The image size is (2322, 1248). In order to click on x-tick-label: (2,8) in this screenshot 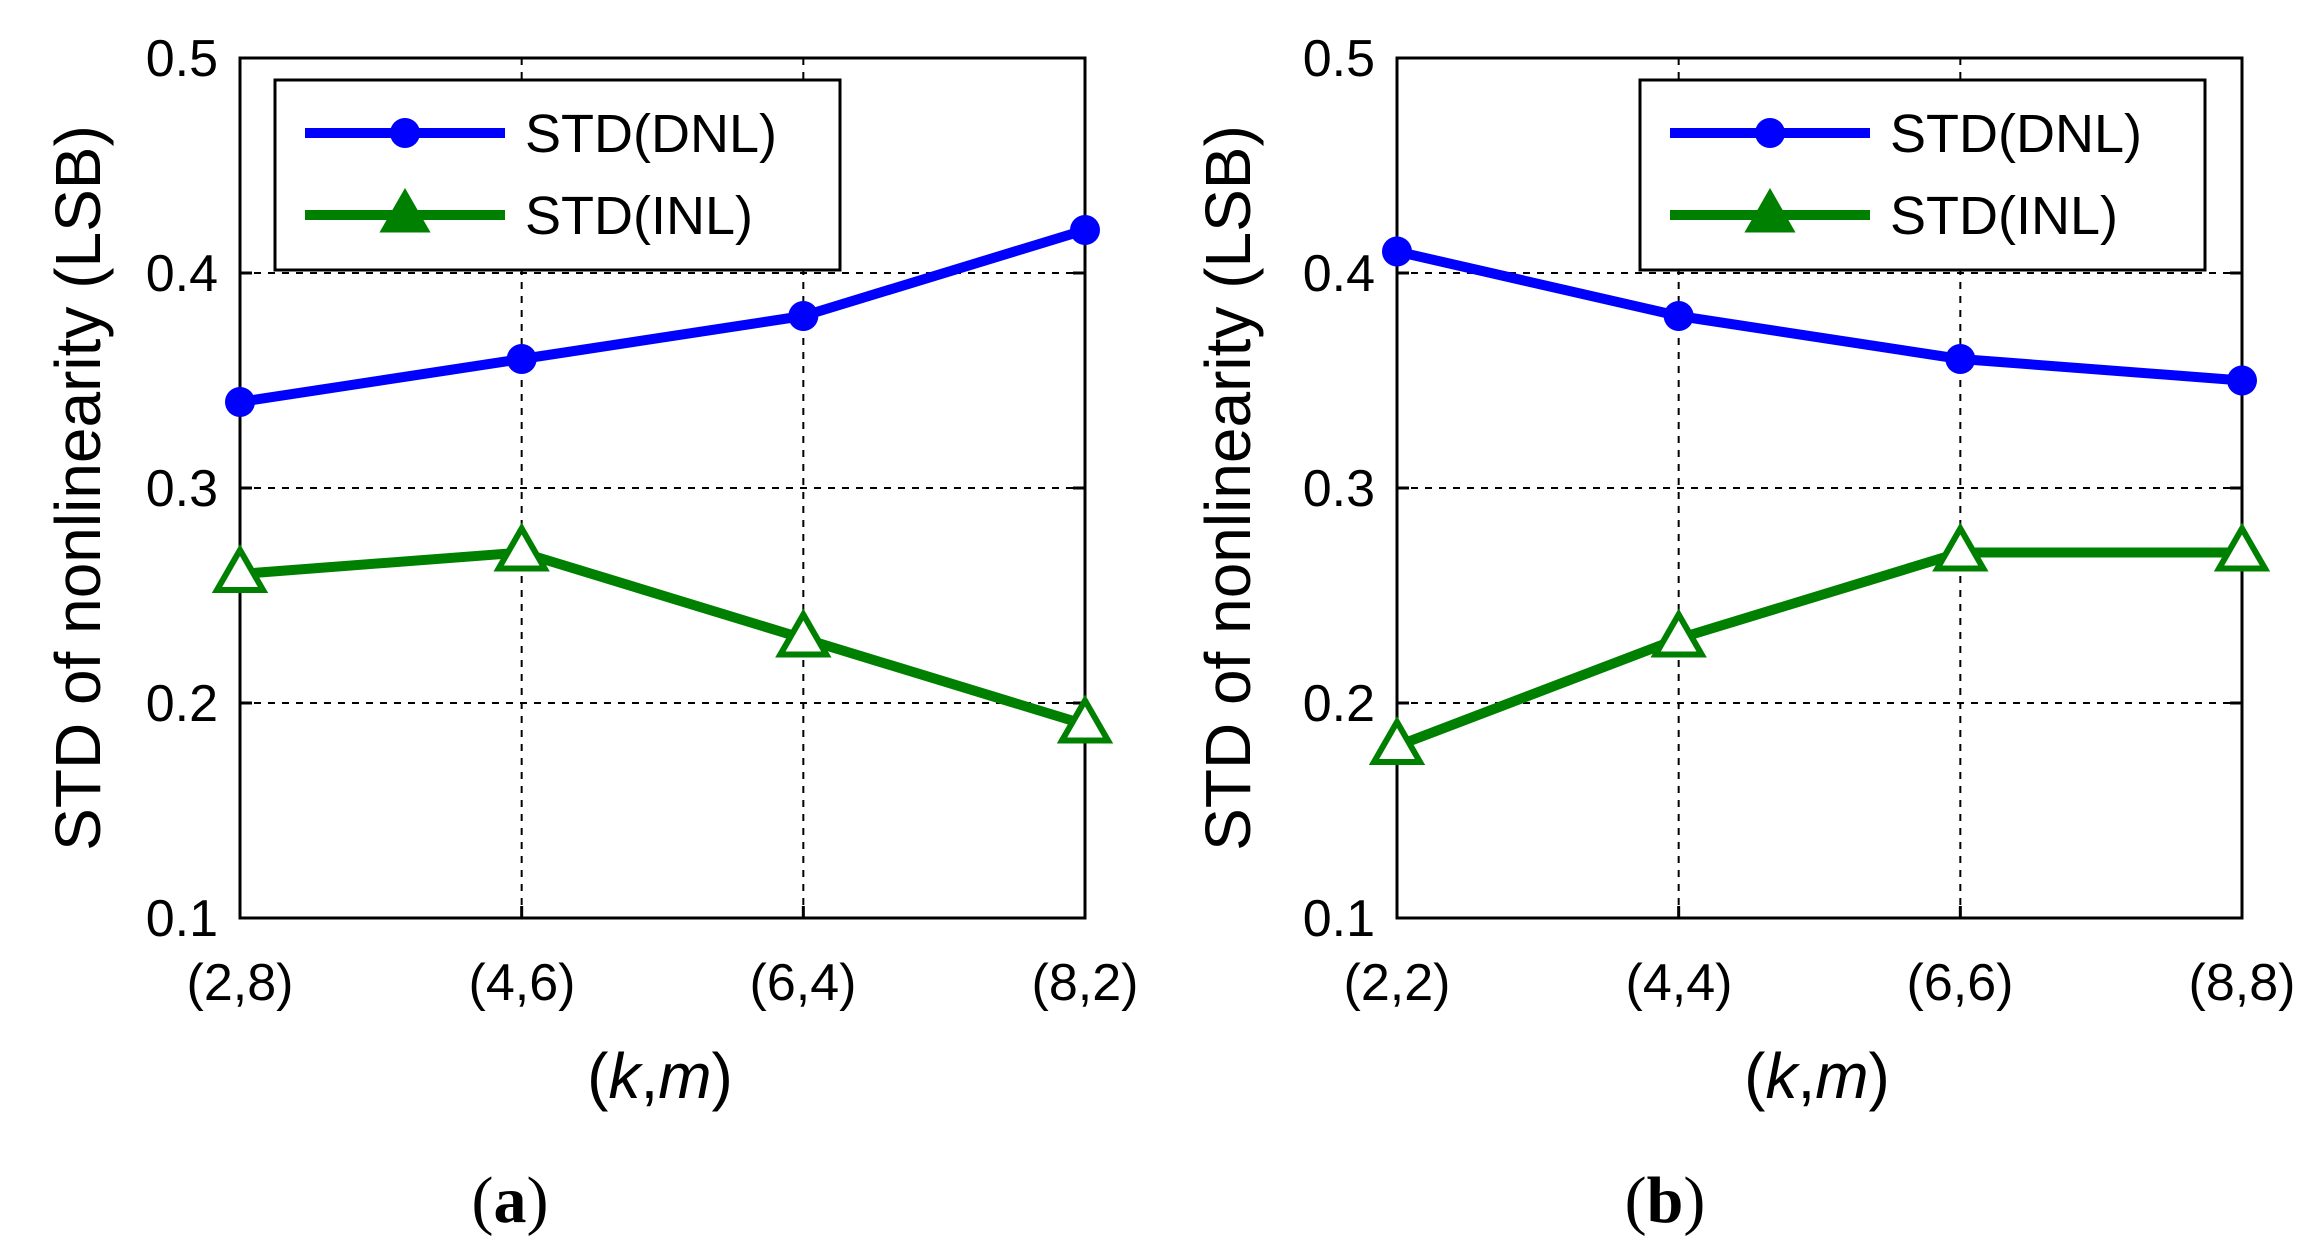, I will do `click(240, 983)`.